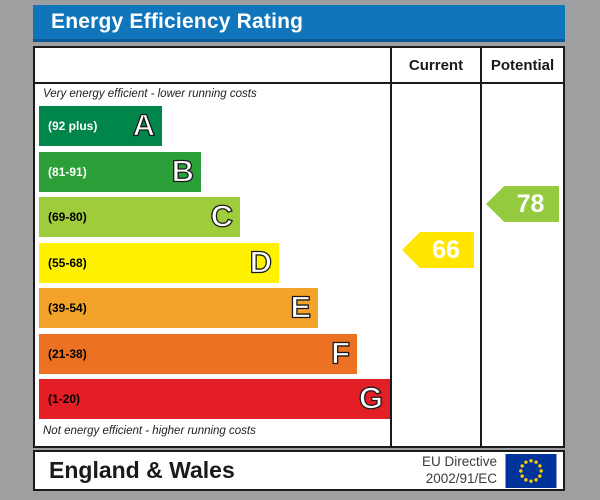 This screenshot has height=500, width=600. I want to click on band-letter: C, so click(222, 216).